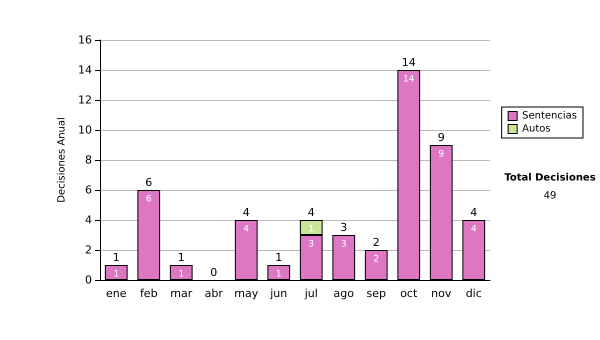  What do you see at coordinates (116, 293) in the screenshot?
I see `x-tick-label: ene` at bounding box center [116, 293].